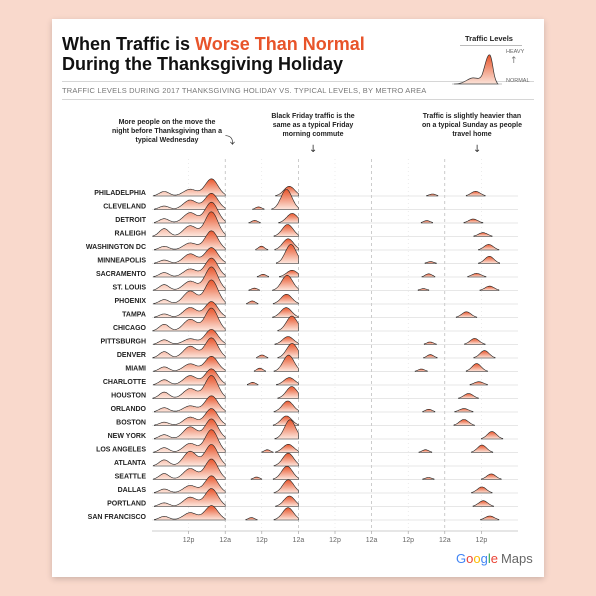 This screenshot has height=596, width=596. I want to click on arrow-friday-icon: ↓, so click(313, 149).